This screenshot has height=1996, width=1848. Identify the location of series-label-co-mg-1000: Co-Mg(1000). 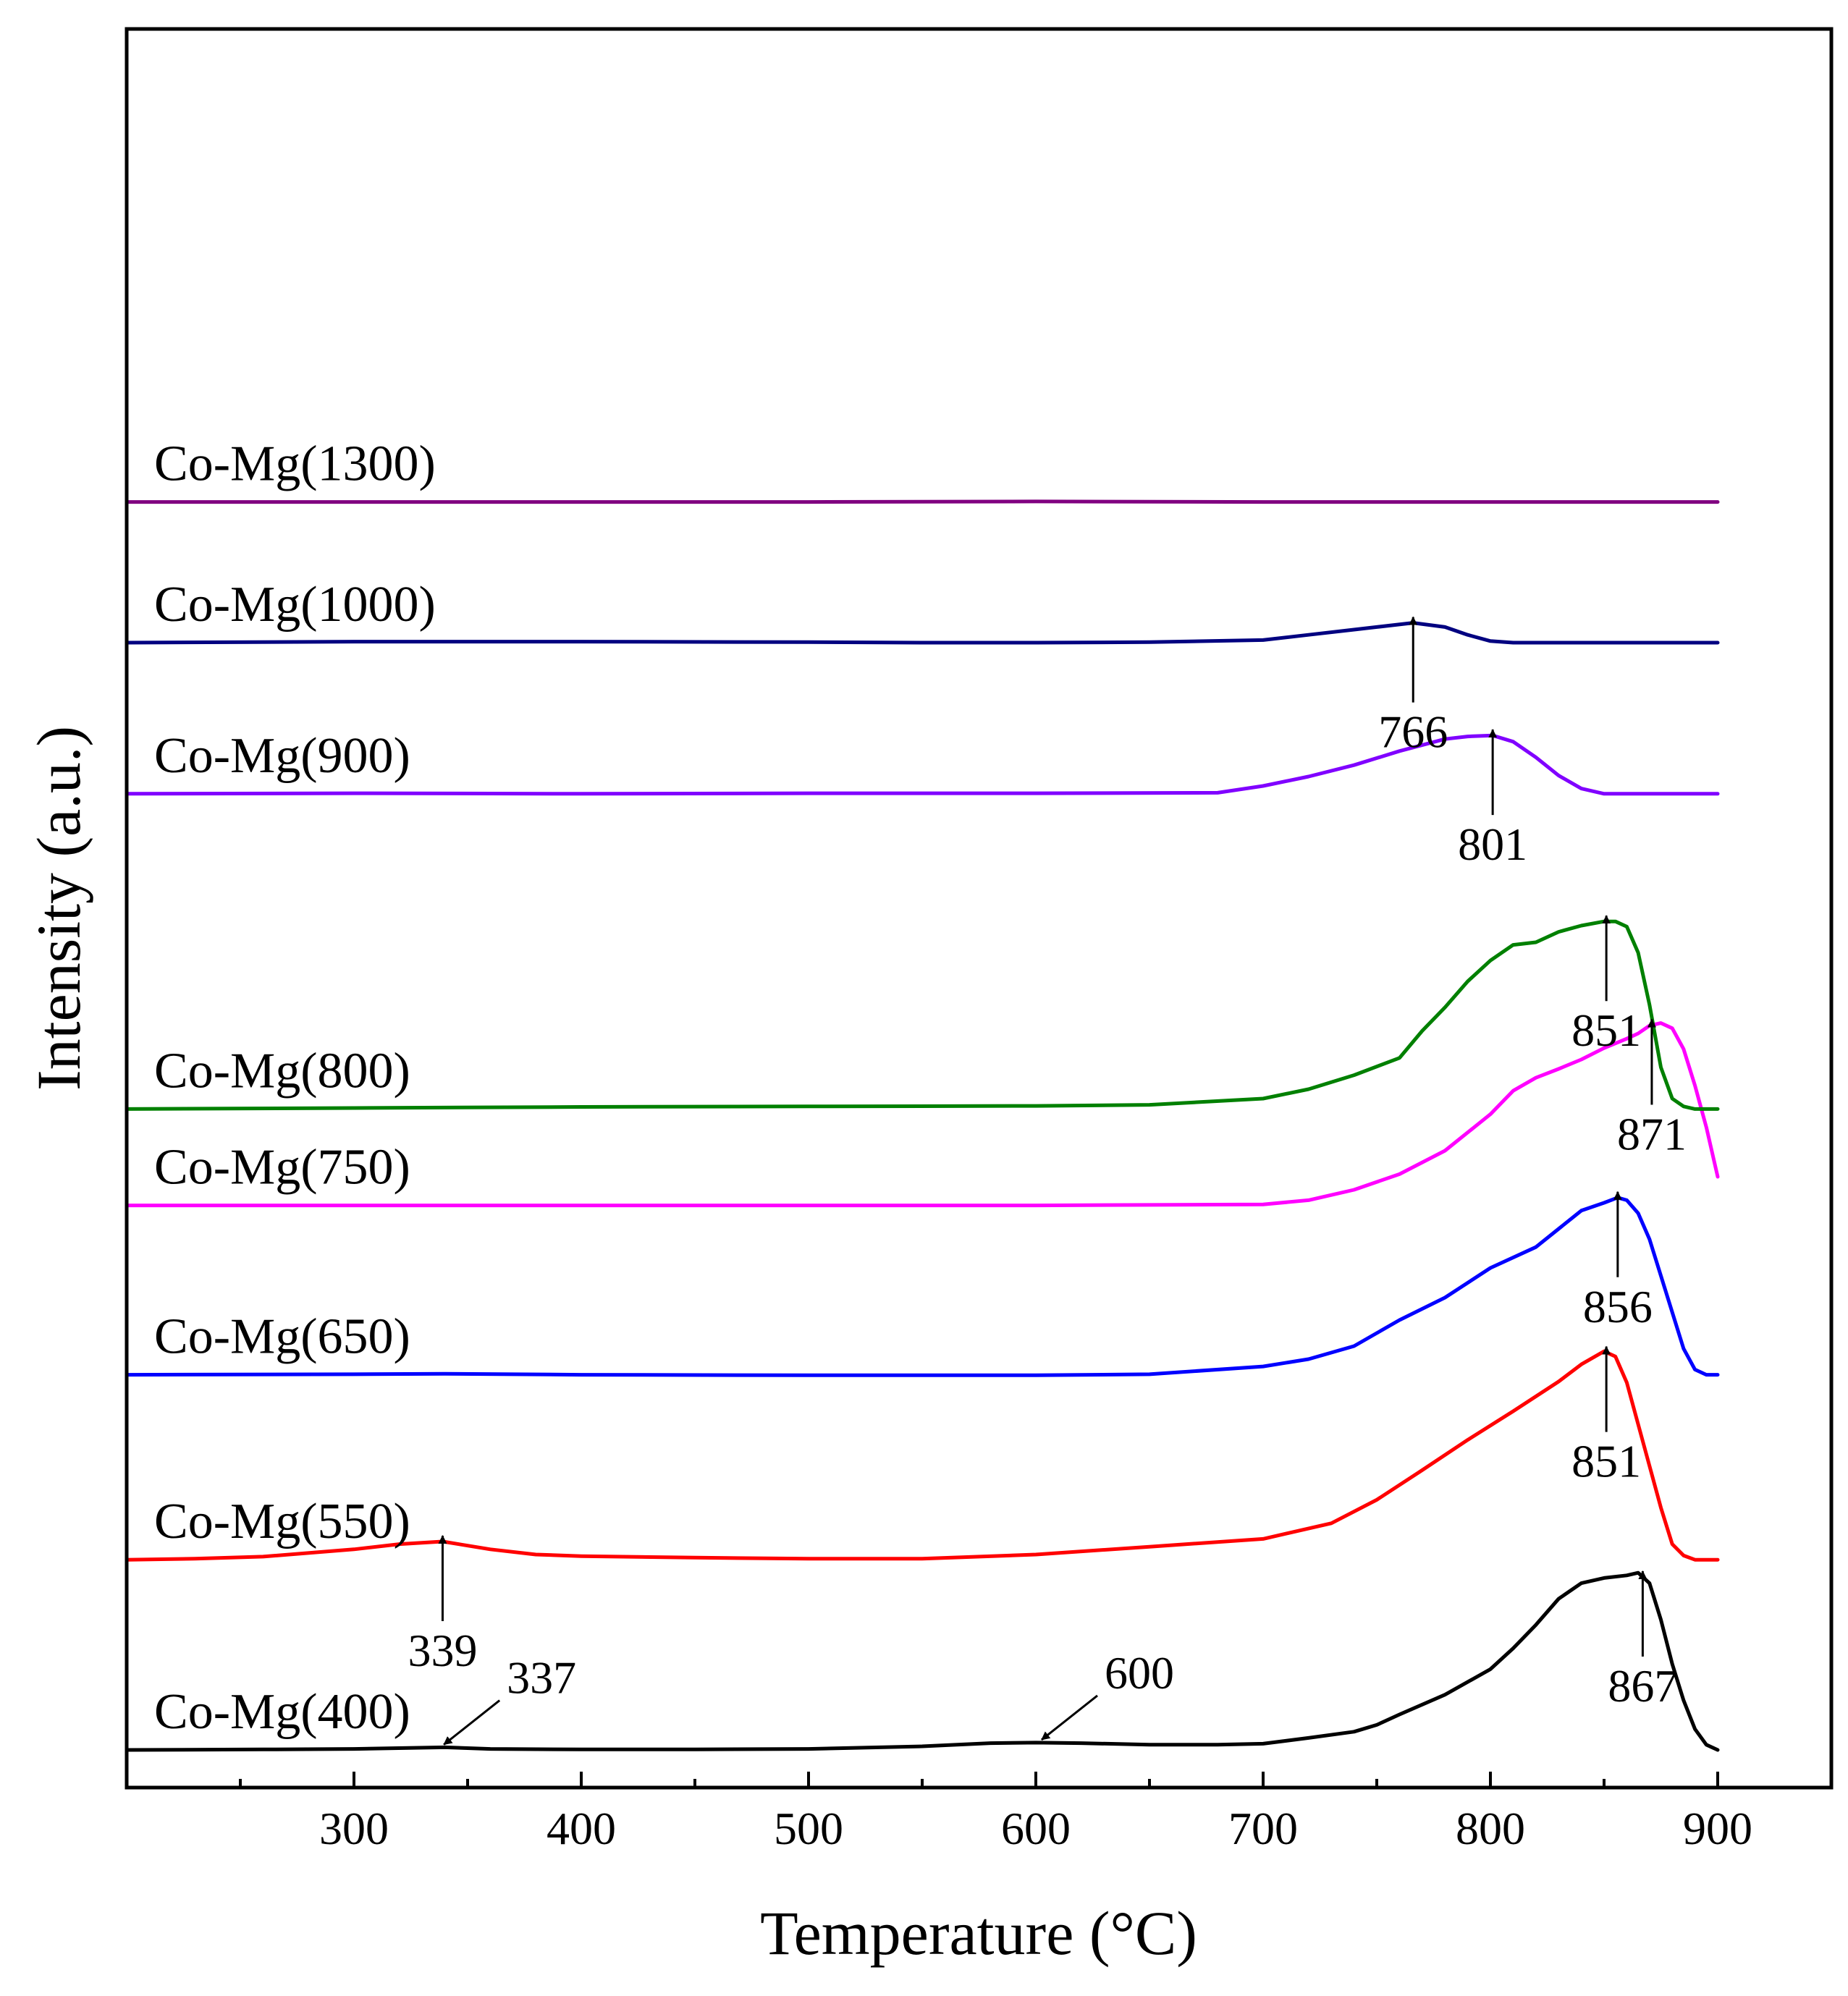
(295, 605).